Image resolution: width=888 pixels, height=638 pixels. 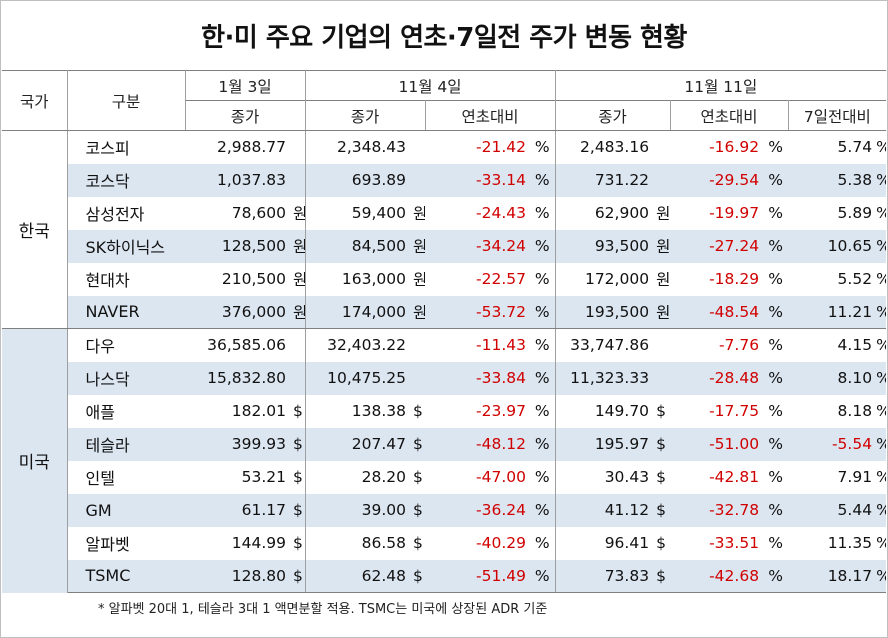 What do you see at coordinates (617, 279) in the screenshot?
I see `close-nov11: 172,000` at bounding box center [617, 279].